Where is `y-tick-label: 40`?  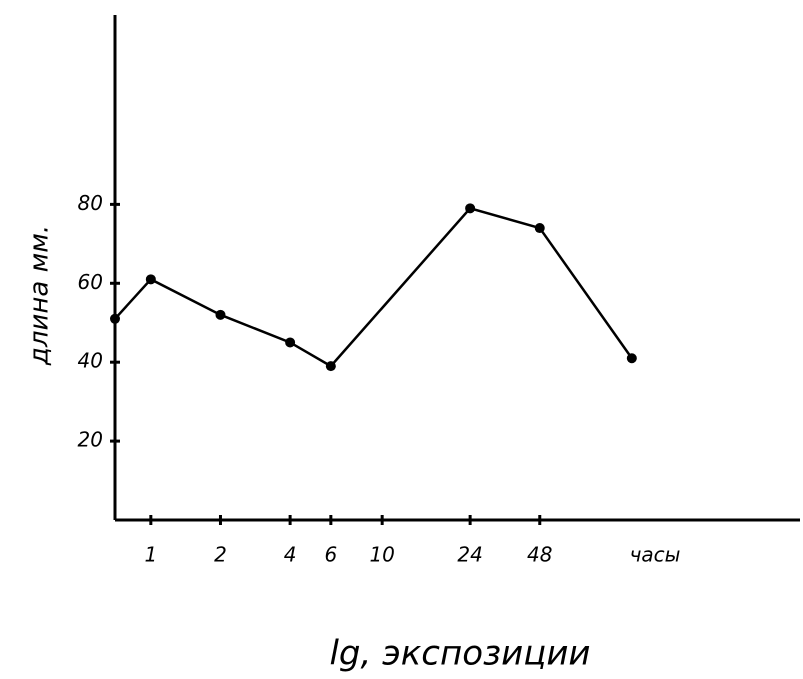 y-tick-label: 40 is located at coordinates (90, 361).